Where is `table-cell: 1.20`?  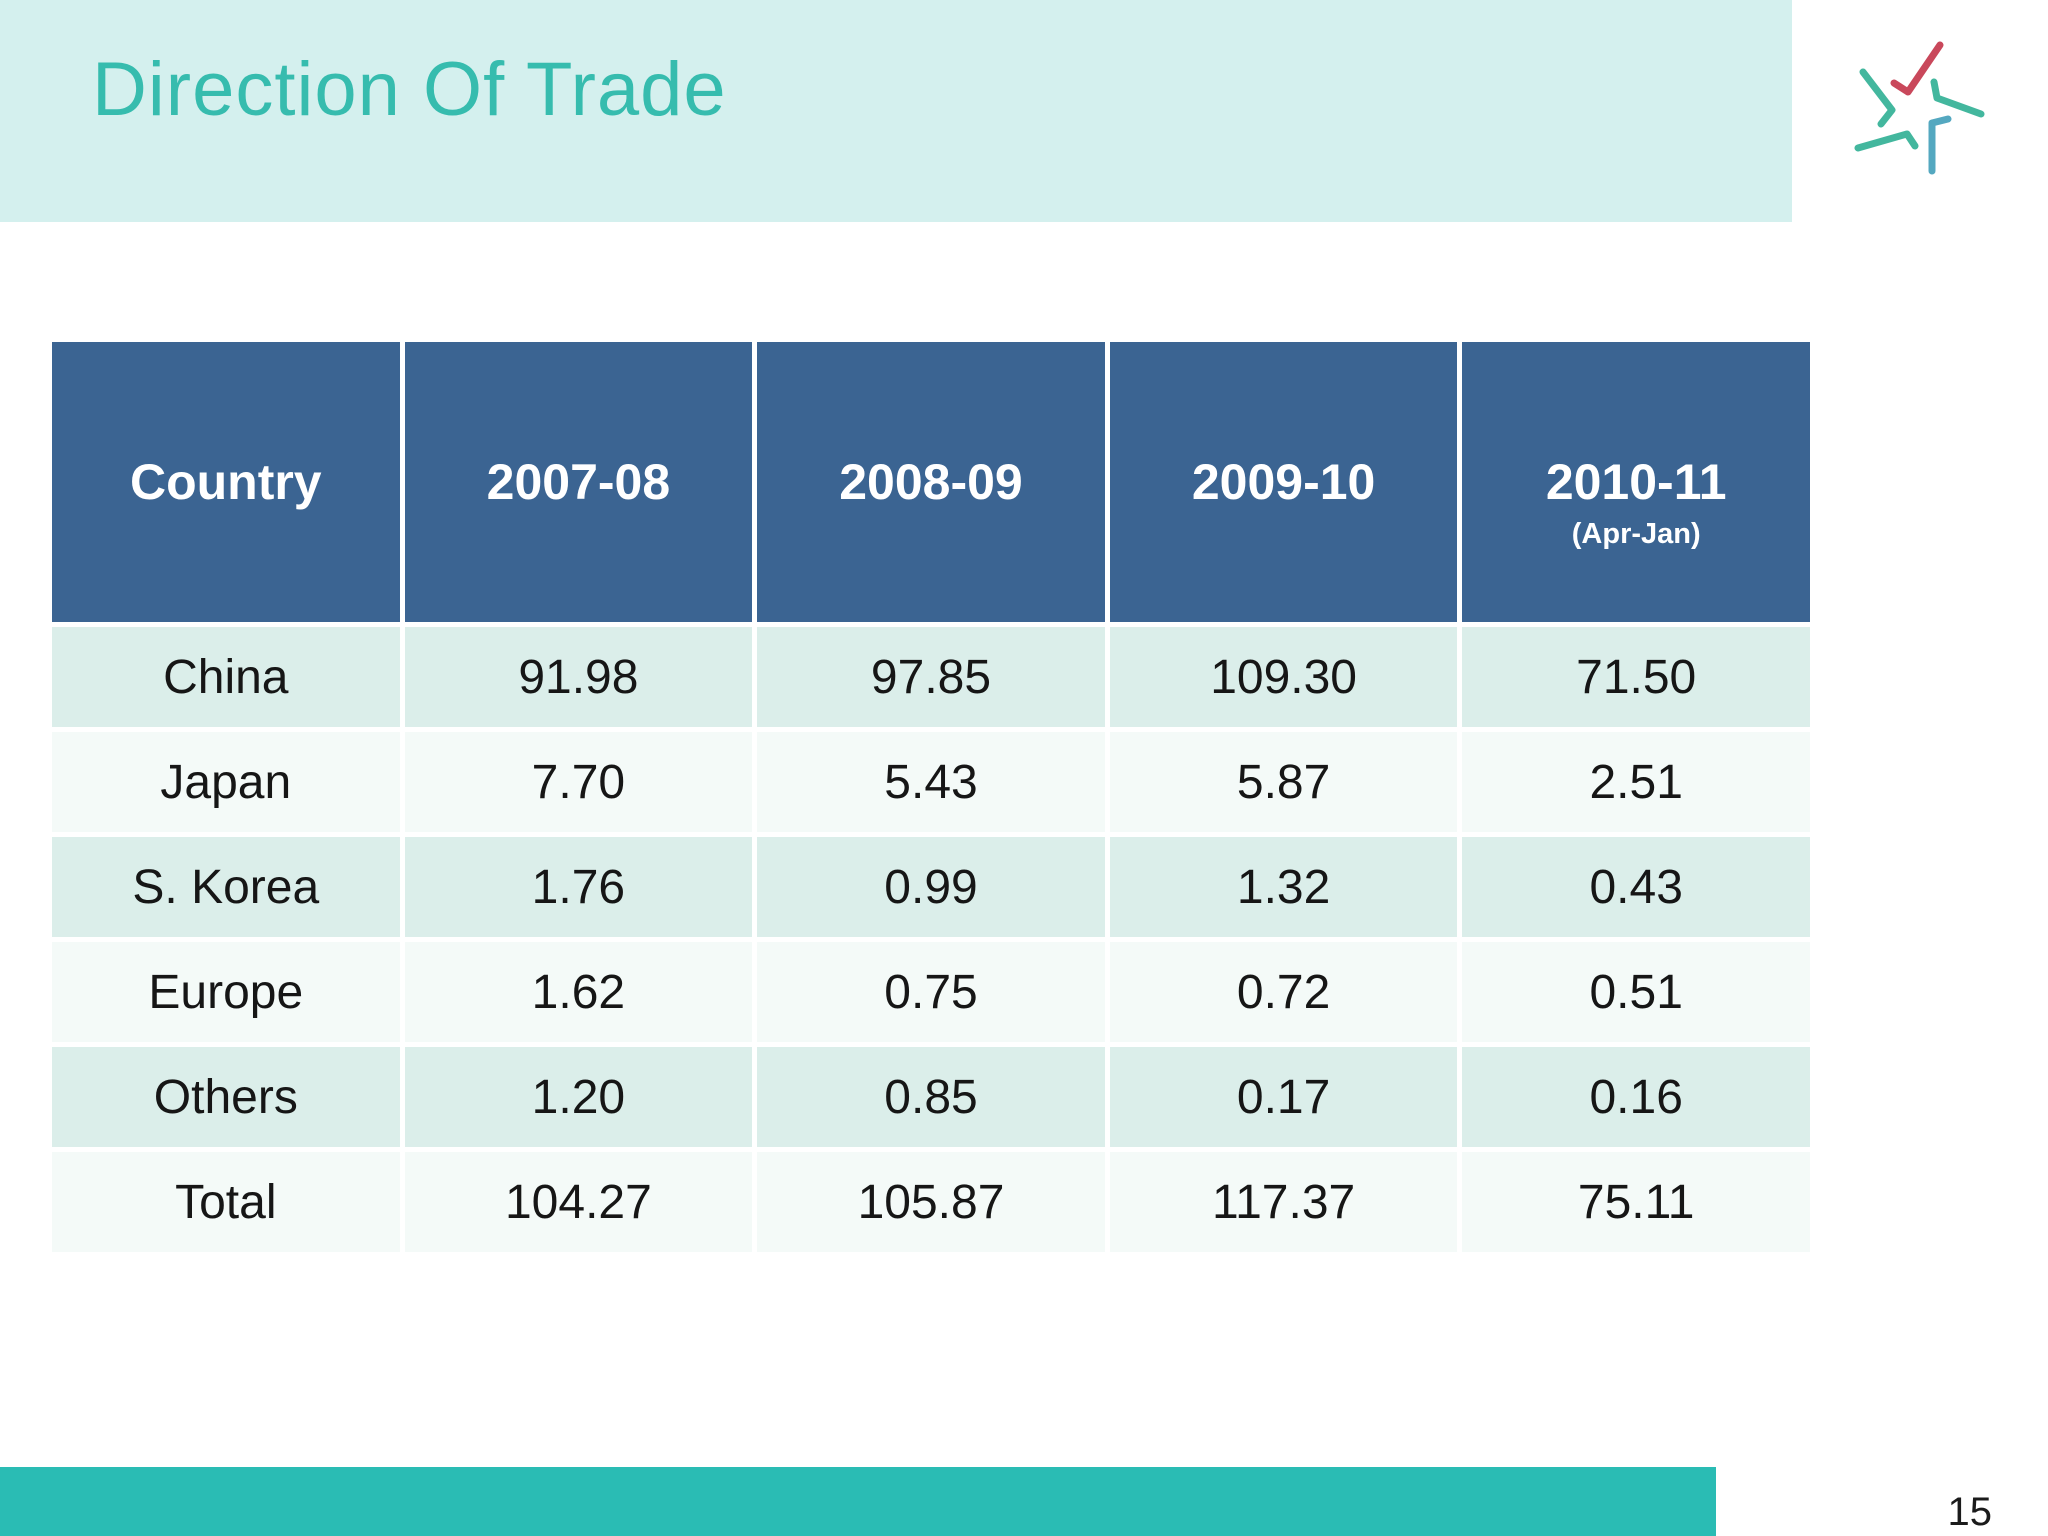
table-cell: 1.20 is located at coordinates (578, 1097).